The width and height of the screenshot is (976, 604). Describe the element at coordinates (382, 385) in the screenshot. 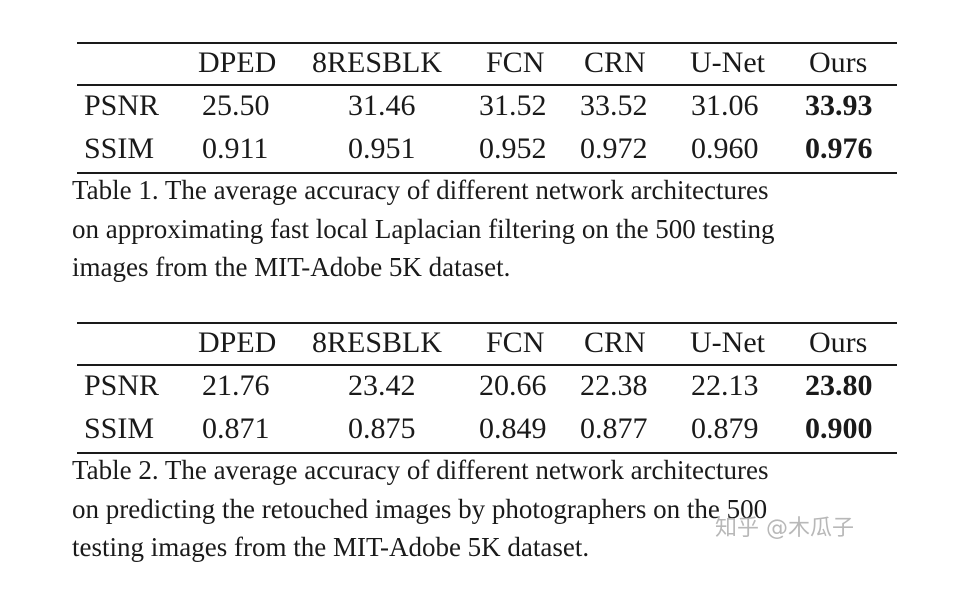

I see `table-cell: 23.42` at that location.